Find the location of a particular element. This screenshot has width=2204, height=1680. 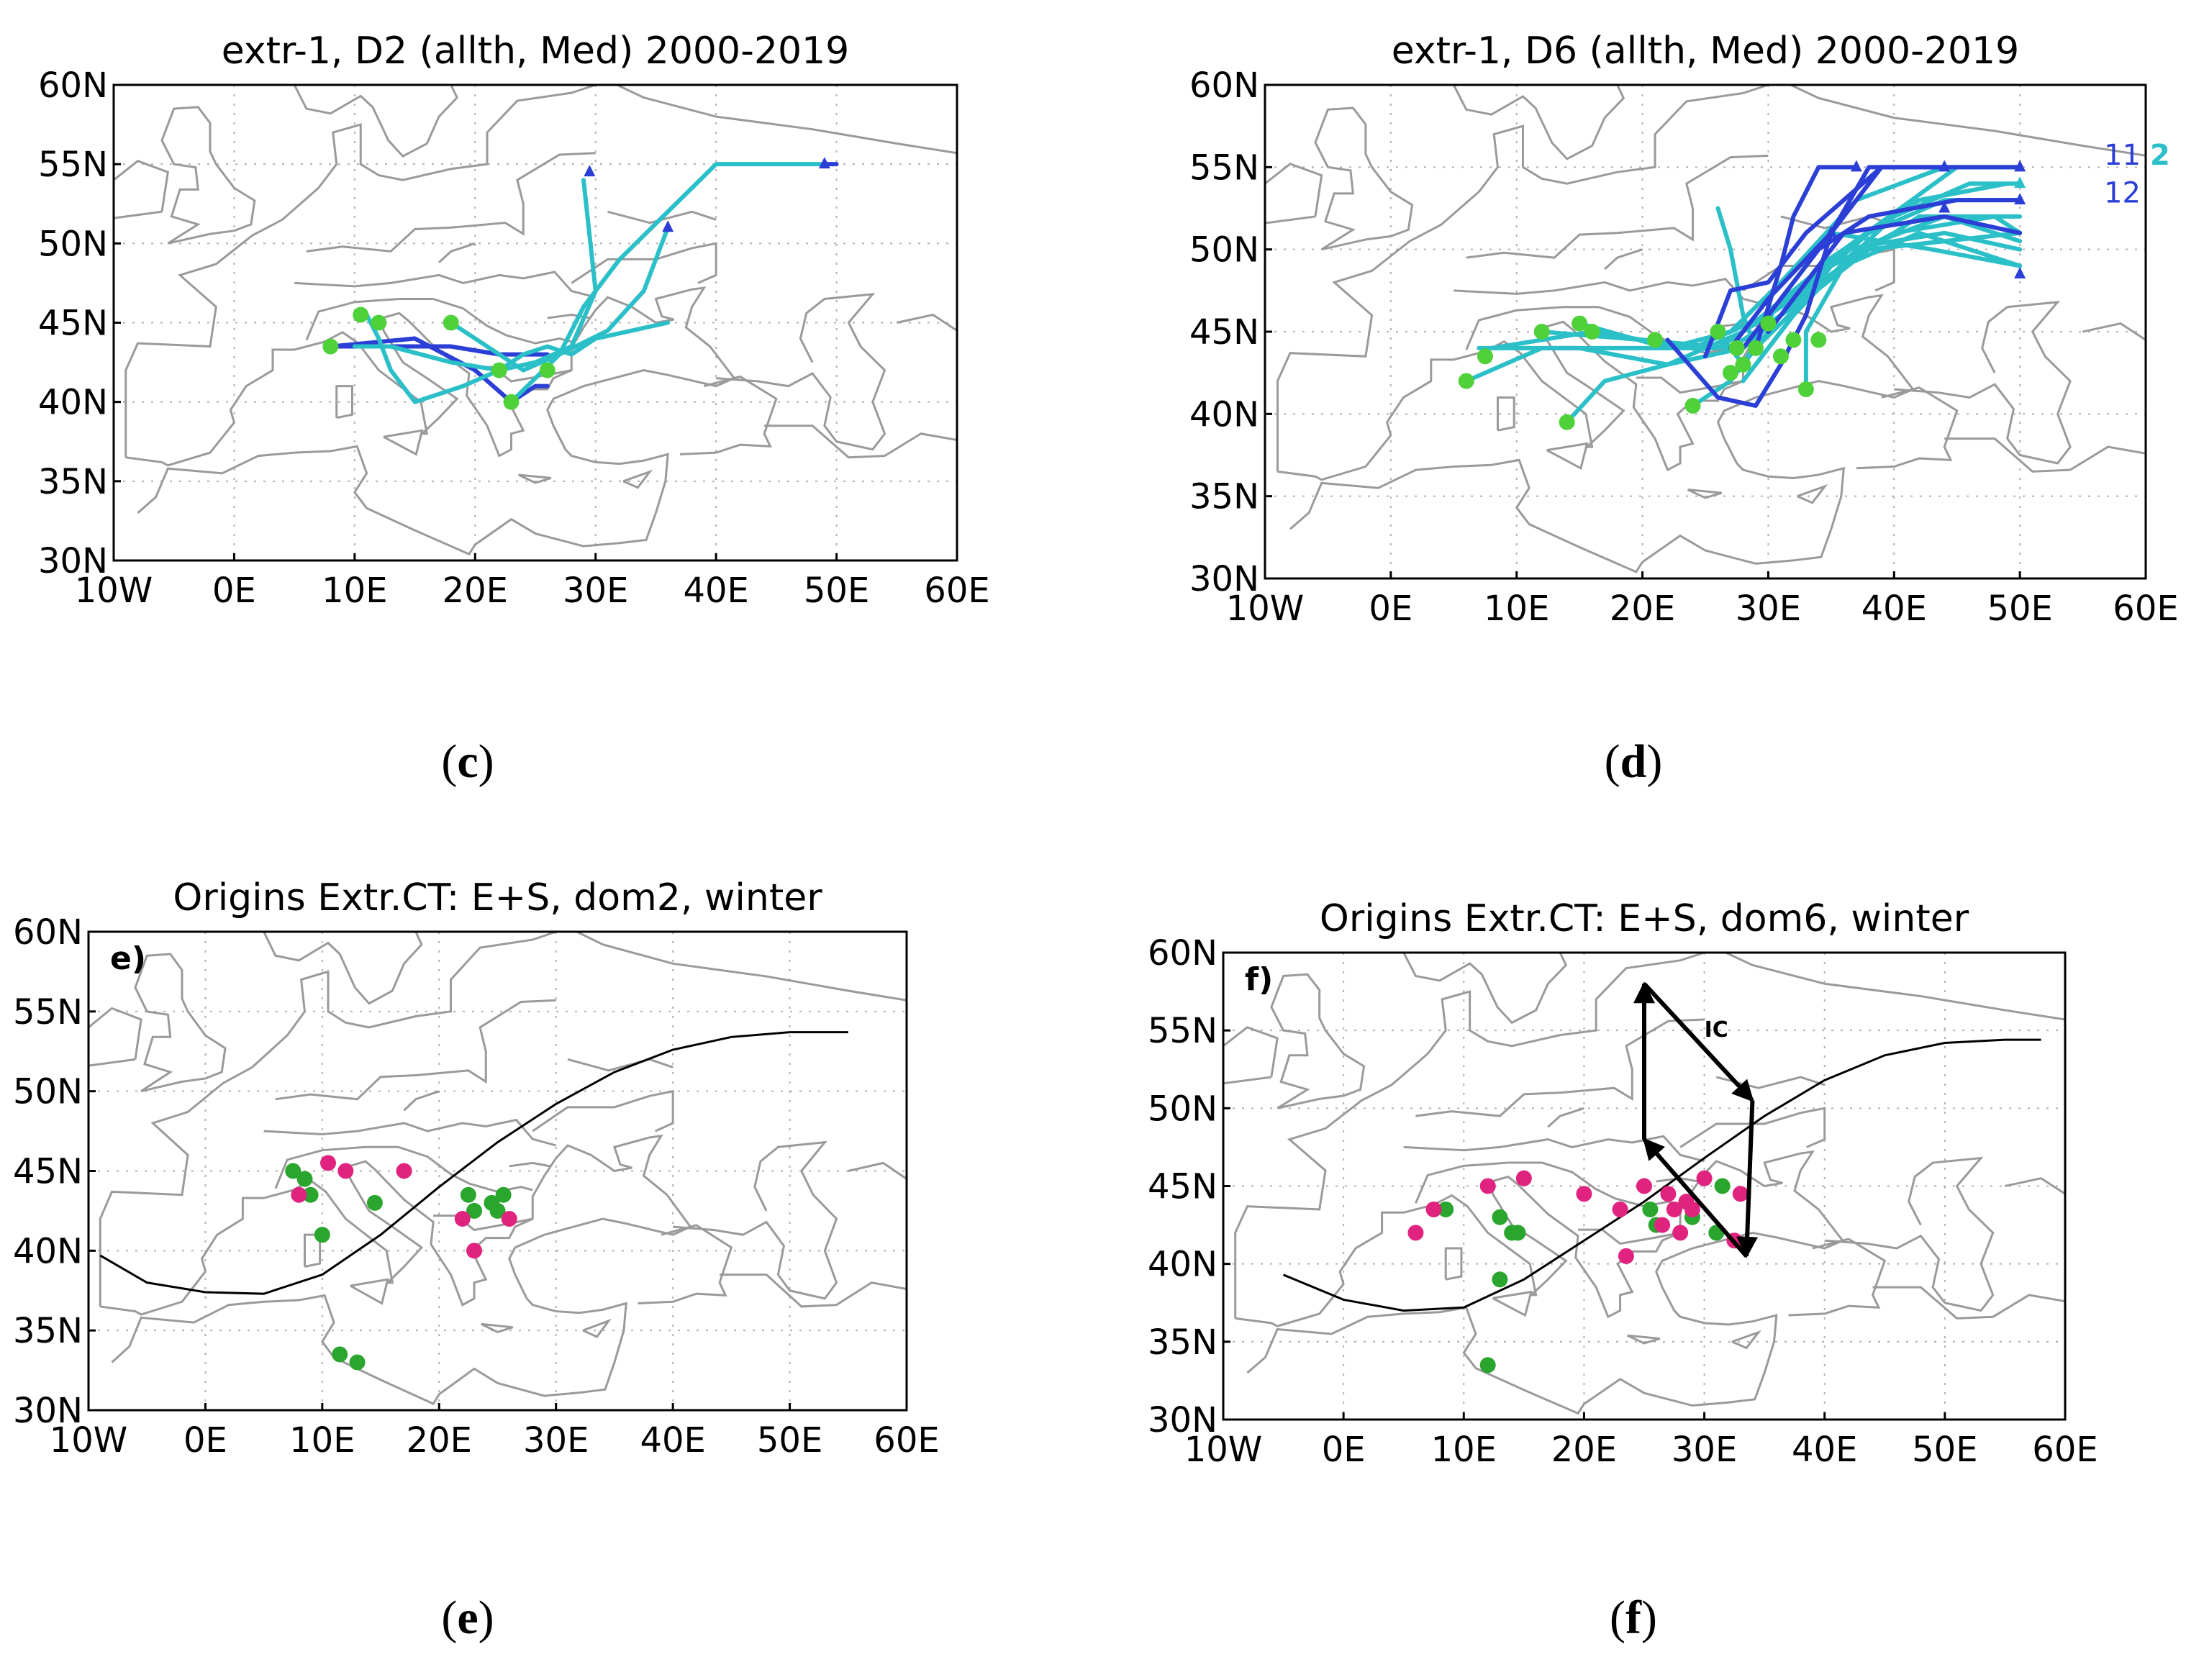

x-tick-label: 40E is located at coordinates (1894, 609).